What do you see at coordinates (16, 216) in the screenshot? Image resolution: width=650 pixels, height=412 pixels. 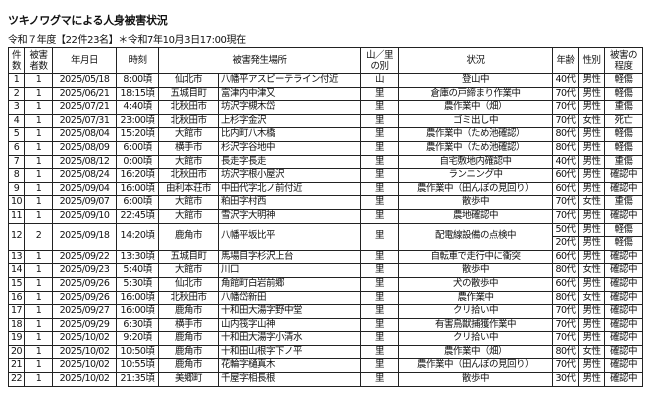 I see `case-number: 11` at bounding box center [16, 216].